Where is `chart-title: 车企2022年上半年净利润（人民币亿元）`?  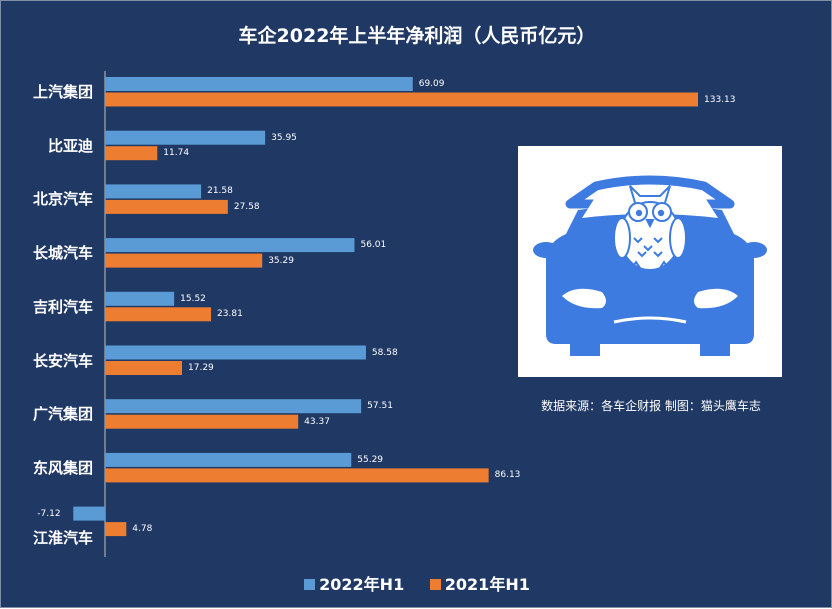
chart-title: 车企2022年上半年净利润（人民币亿元） is located at coordinates (417, 36).